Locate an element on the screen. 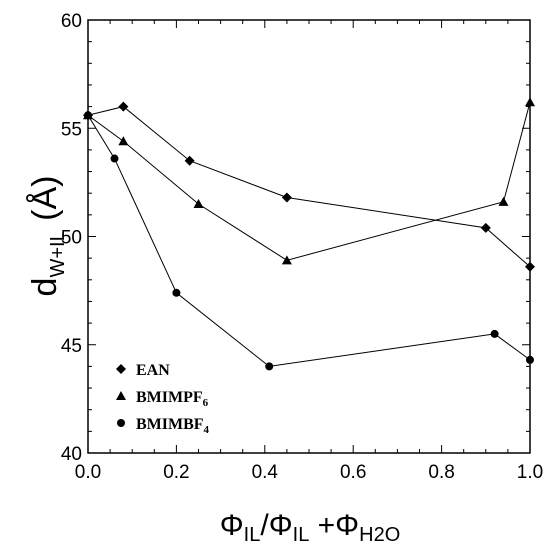 The width and height of the screenshot is (550, 554). x-axis-title-sub3: H2O is located at coordinates (379, 535).